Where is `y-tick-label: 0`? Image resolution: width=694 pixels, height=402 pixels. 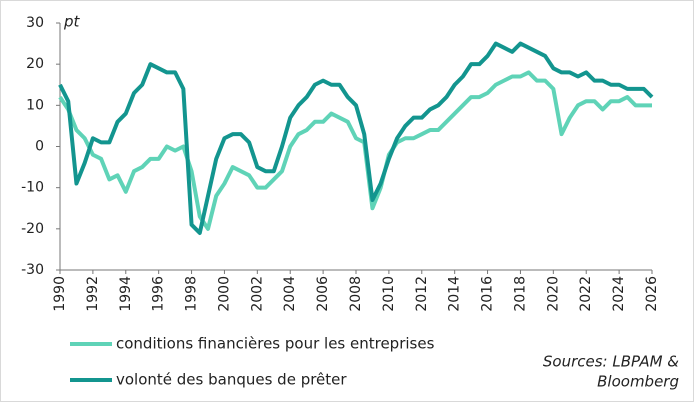
y-tick-label: 0 is located at coordinates (39, 147).